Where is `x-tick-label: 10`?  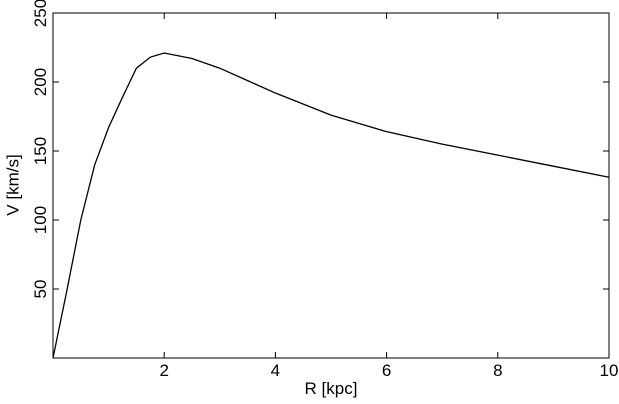 x-tick-label: 10 is located at coordinates (609, 370).